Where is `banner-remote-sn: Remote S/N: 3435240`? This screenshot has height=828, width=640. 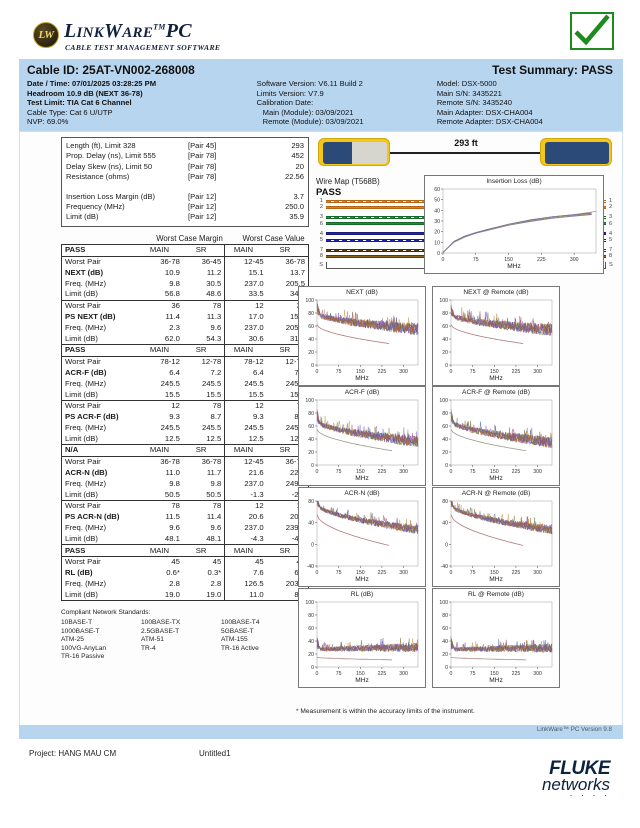
banner-remote-sn: Remote S/N: 3435240 is located at coordinates (474, 103).